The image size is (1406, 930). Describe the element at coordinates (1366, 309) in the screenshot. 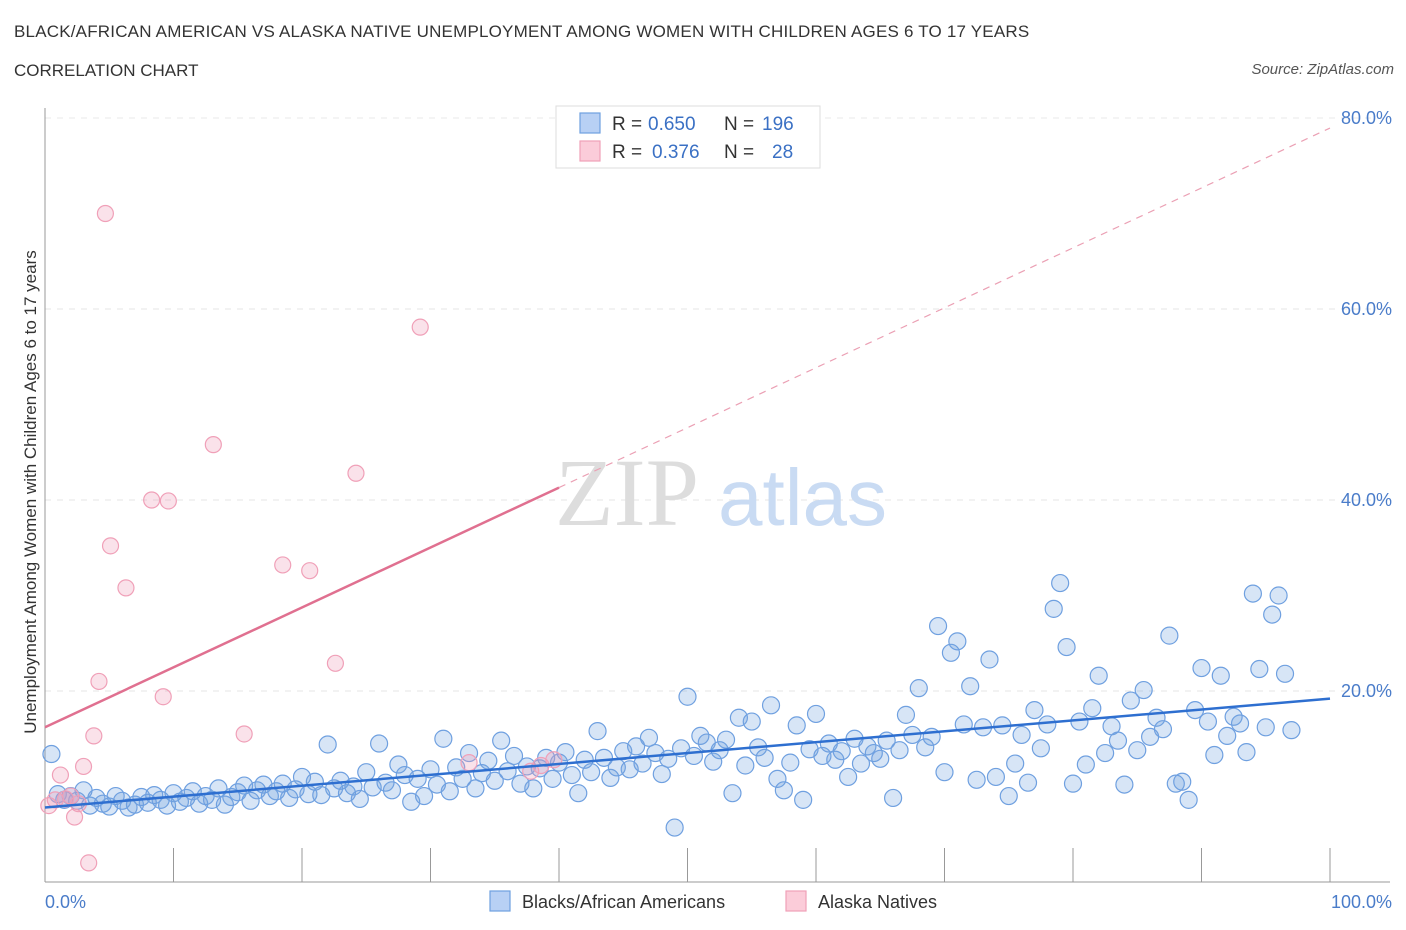

I see `y-tick-label-2: 60.0%` at that location.